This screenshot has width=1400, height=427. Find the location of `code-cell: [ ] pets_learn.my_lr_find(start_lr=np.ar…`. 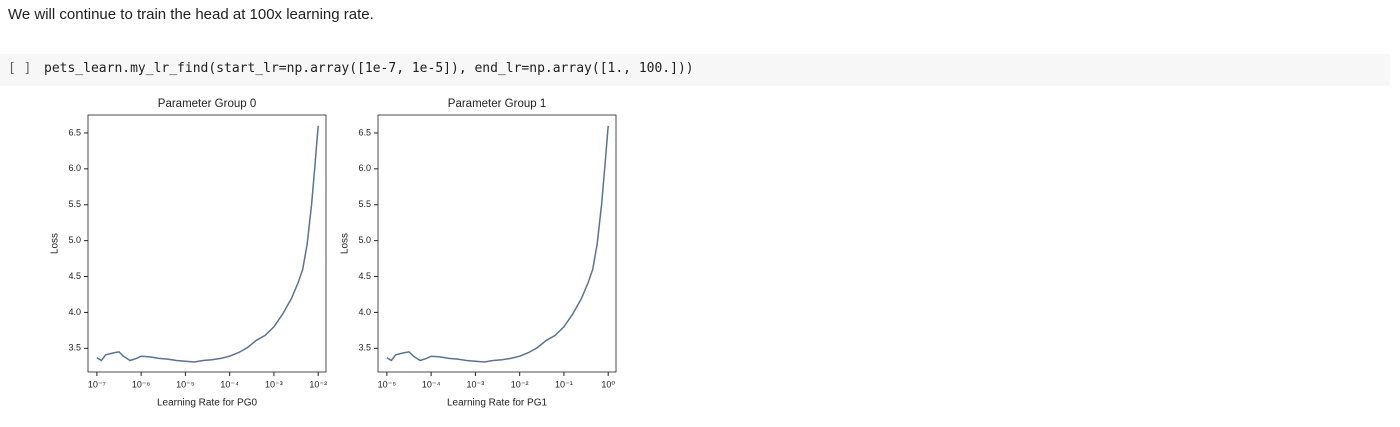

code-cell: [ ] pets_learn.my_lr_find(start_lr=np.ar… is located at coordinates (695, 70).